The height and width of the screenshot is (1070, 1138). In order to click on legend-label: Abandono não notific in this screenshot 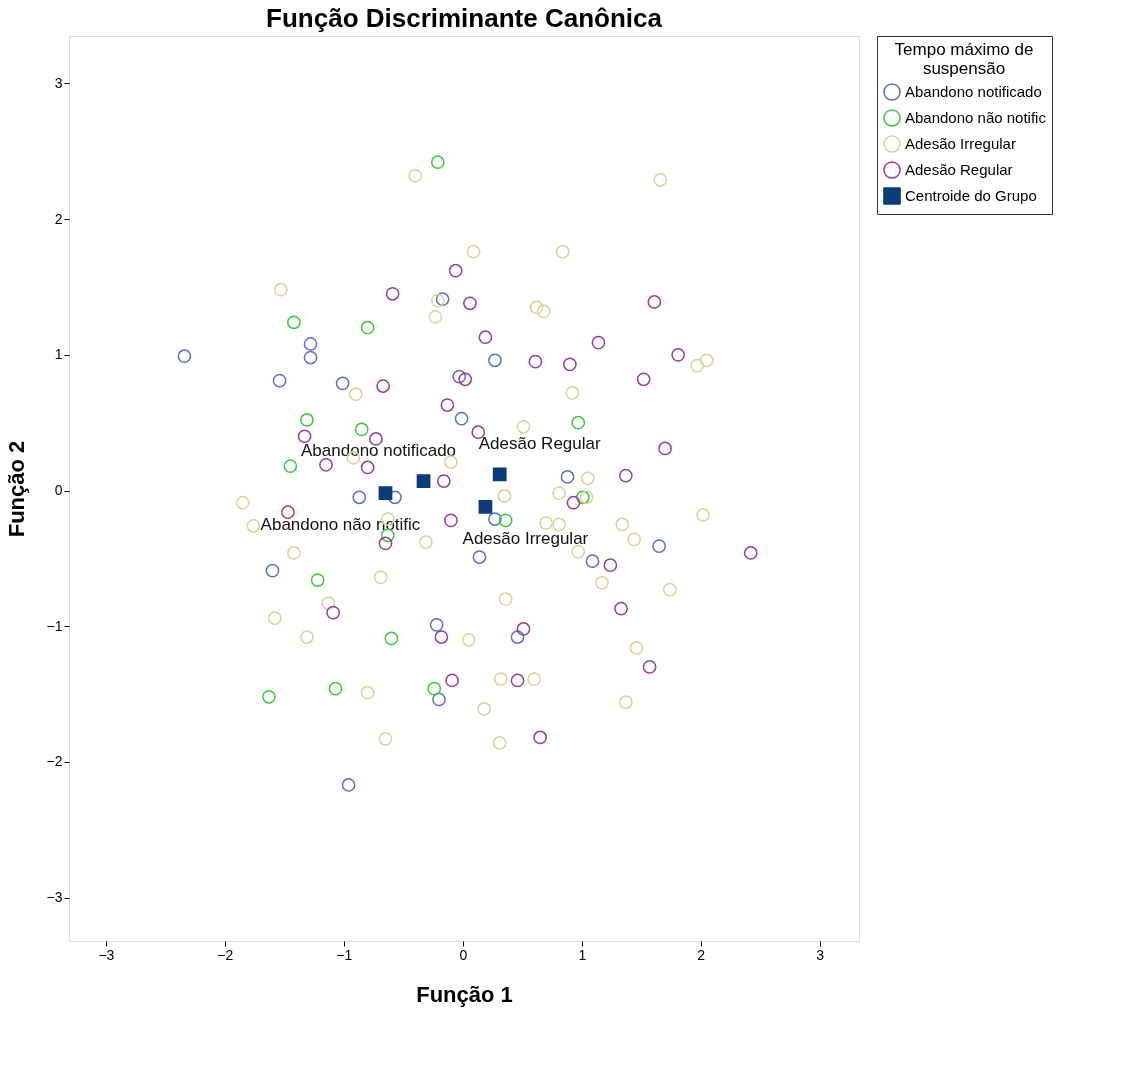, I will do `click(976, 117)`.